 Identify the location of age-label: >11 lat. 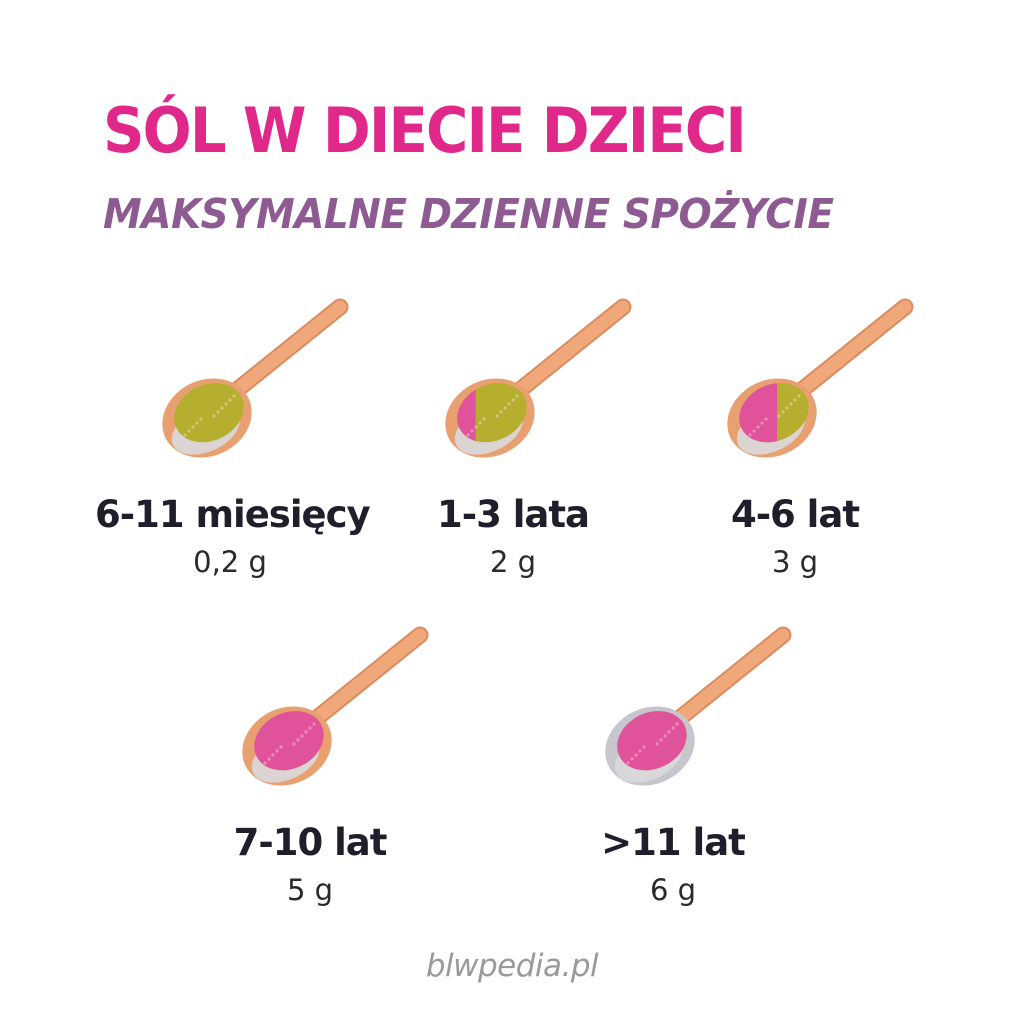
(673, 842).